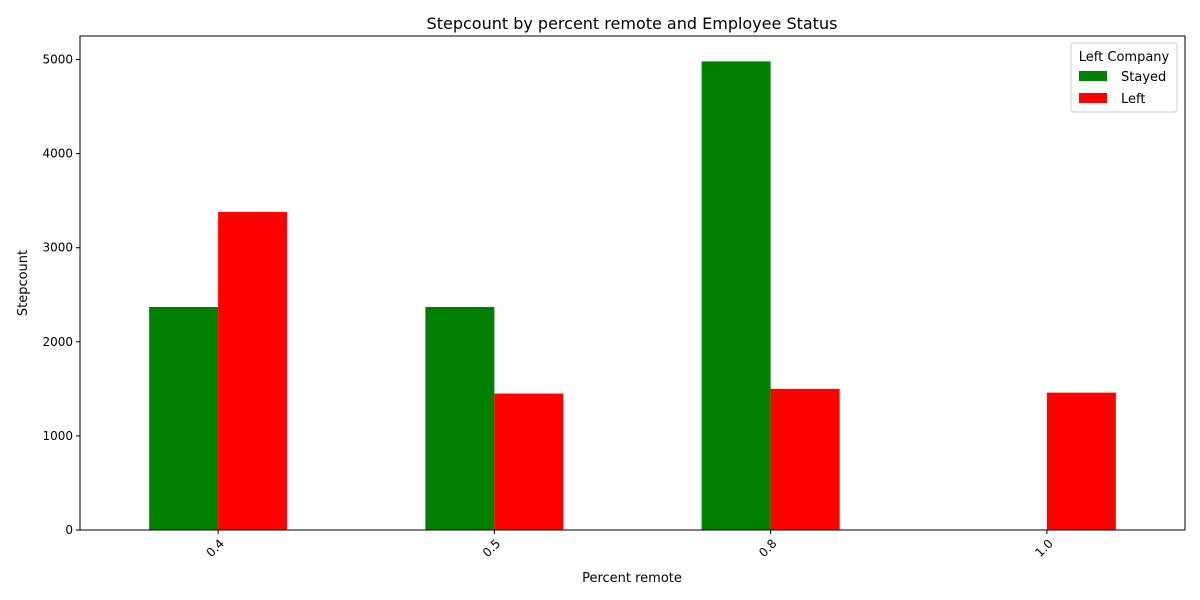  What do you see at coordinates (57, 154) in the screenshot?
I see `y-tick-label: 4000` at bounding box center [57, 154].